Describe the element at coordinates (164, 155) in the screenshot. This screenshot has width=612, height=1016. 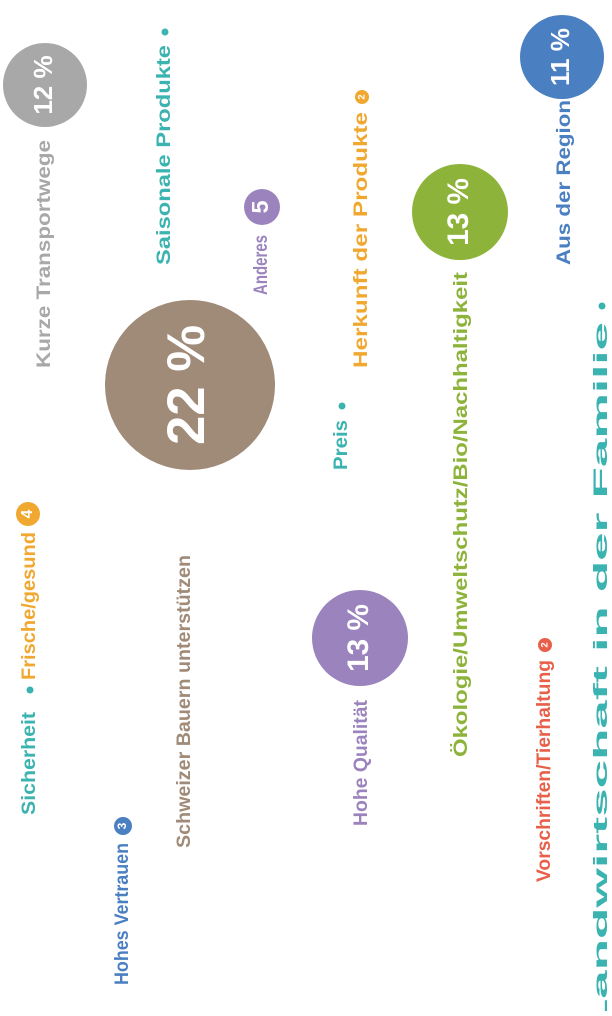
I see `category-label: Saisonale Produkte` at that location.